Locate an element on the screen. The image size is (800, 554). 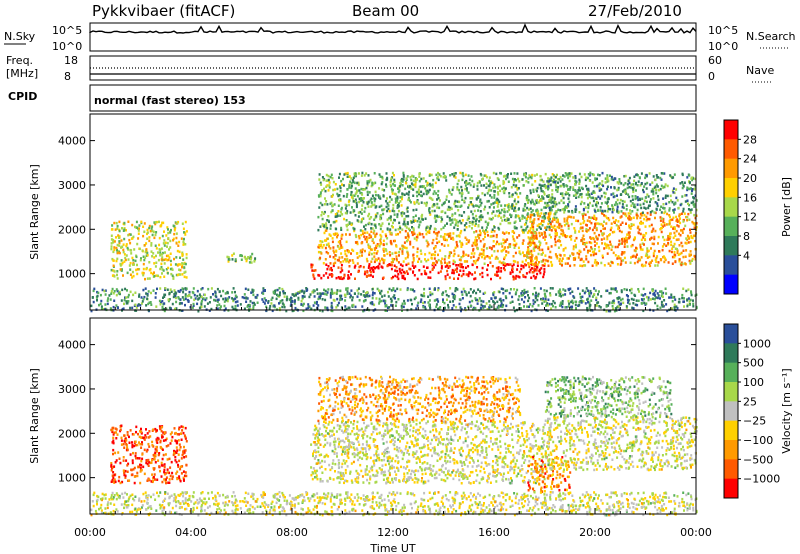
velocity-cell is located at coordinates (170, 467).